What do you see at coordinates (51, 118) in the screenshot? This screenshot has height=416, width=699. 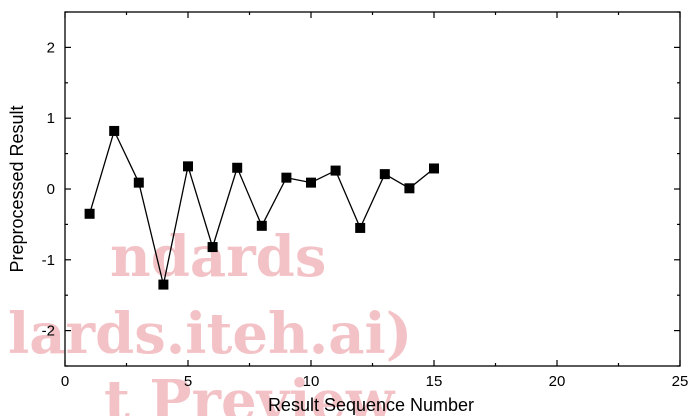 I see `y-tick-label: 1` at bounding box center [51, 118].